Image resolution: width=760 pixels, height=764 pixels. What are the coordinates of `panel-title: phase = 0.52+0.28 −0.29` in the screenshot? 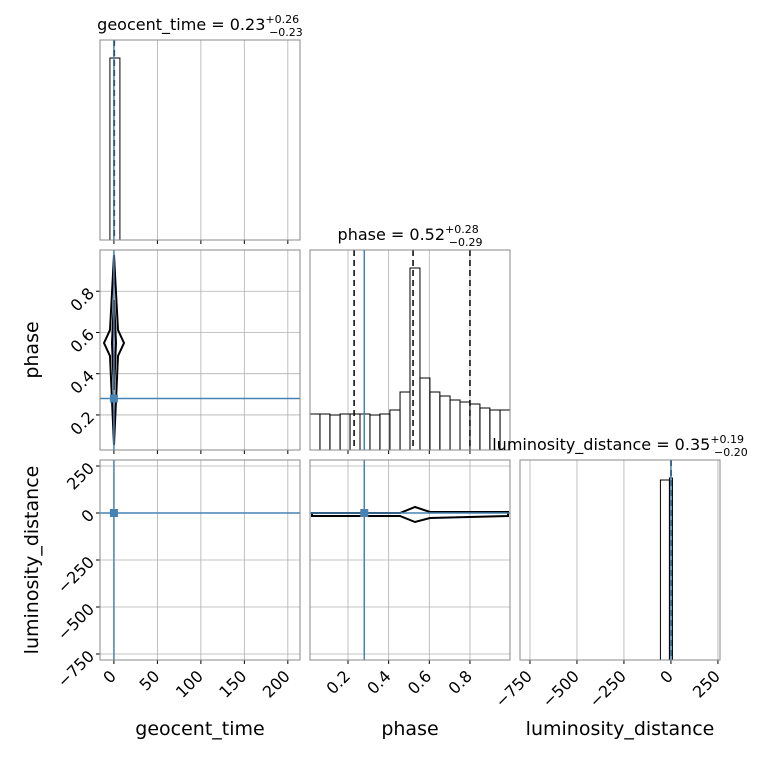 It's located at (410, 236).